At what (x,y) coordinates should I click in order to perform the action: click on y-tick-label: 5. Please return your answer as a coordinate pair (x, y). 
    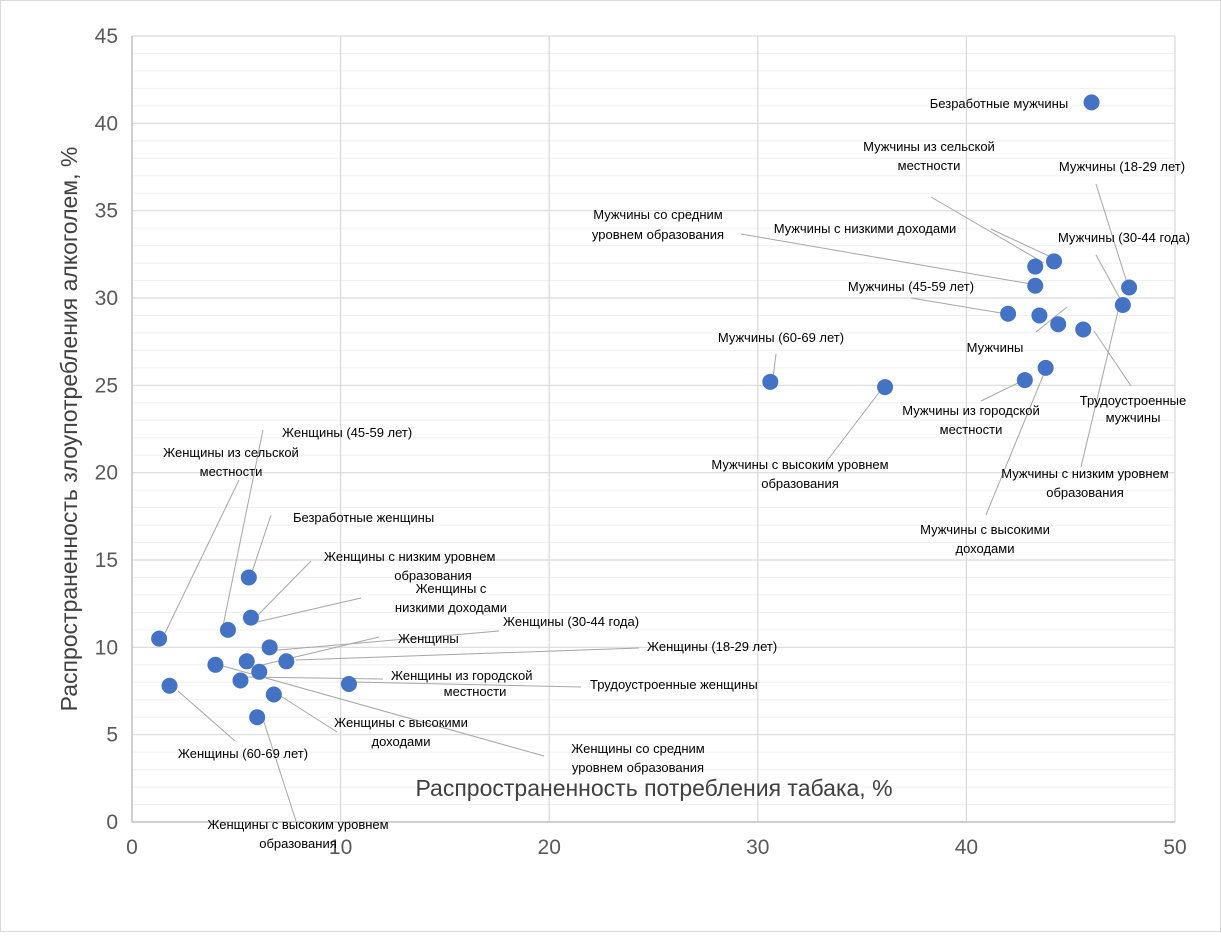
    Looking at the image, I should click on (112, 735).